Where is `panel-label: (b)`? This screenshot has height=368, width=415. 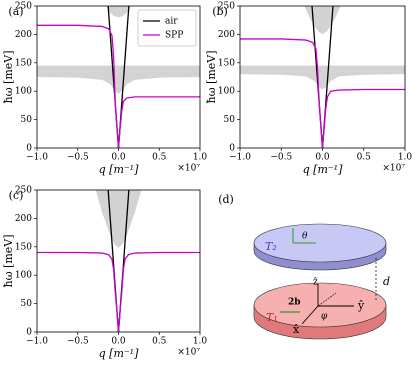 panel-label: (b) is located at coordinates (220, 11).